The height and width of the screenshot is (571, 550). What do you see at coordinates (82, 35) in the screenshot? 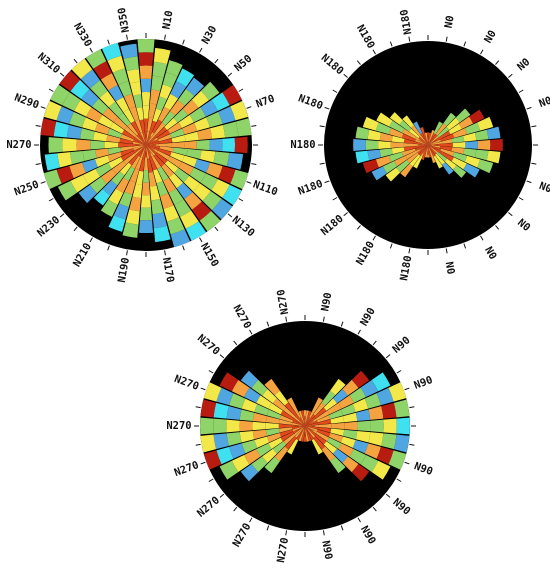
I see `rose-angle-label: N330` at bounding box center [82, 35].